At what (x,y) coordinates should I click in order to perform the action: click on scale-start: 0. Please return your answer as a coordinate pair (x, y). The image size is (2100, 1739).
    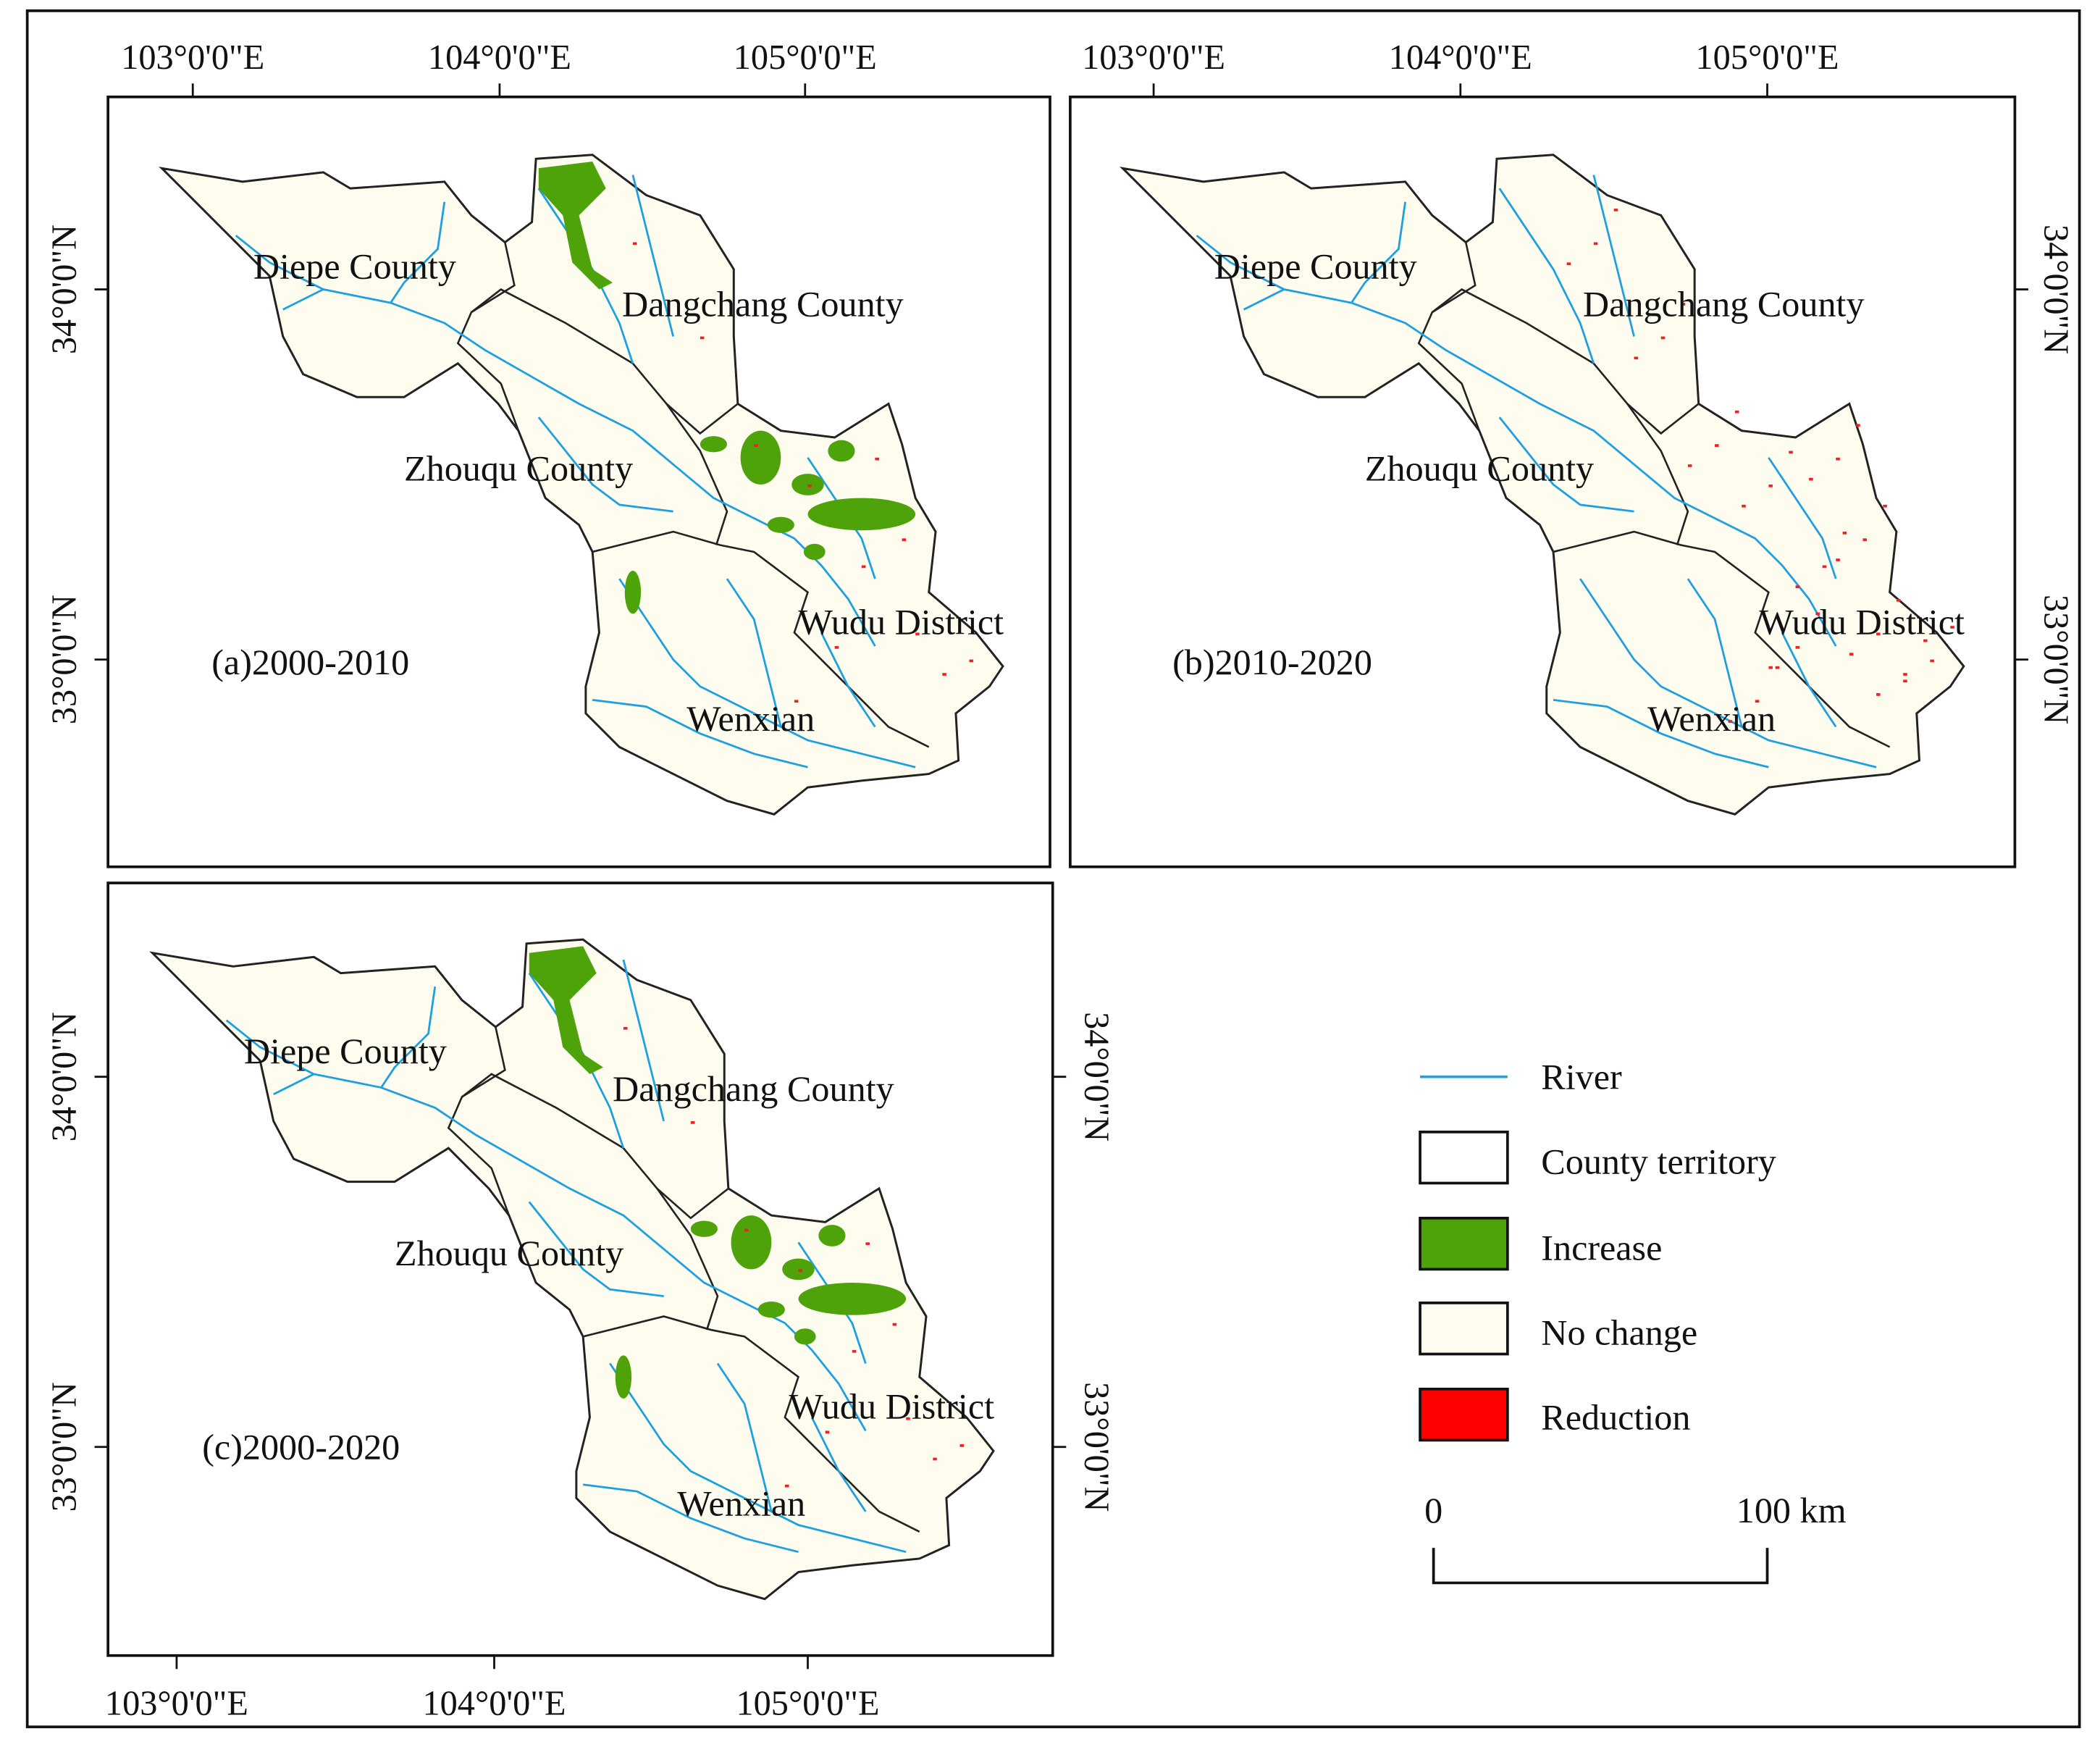
    Looking at the image, I should click on (1433, 1510).